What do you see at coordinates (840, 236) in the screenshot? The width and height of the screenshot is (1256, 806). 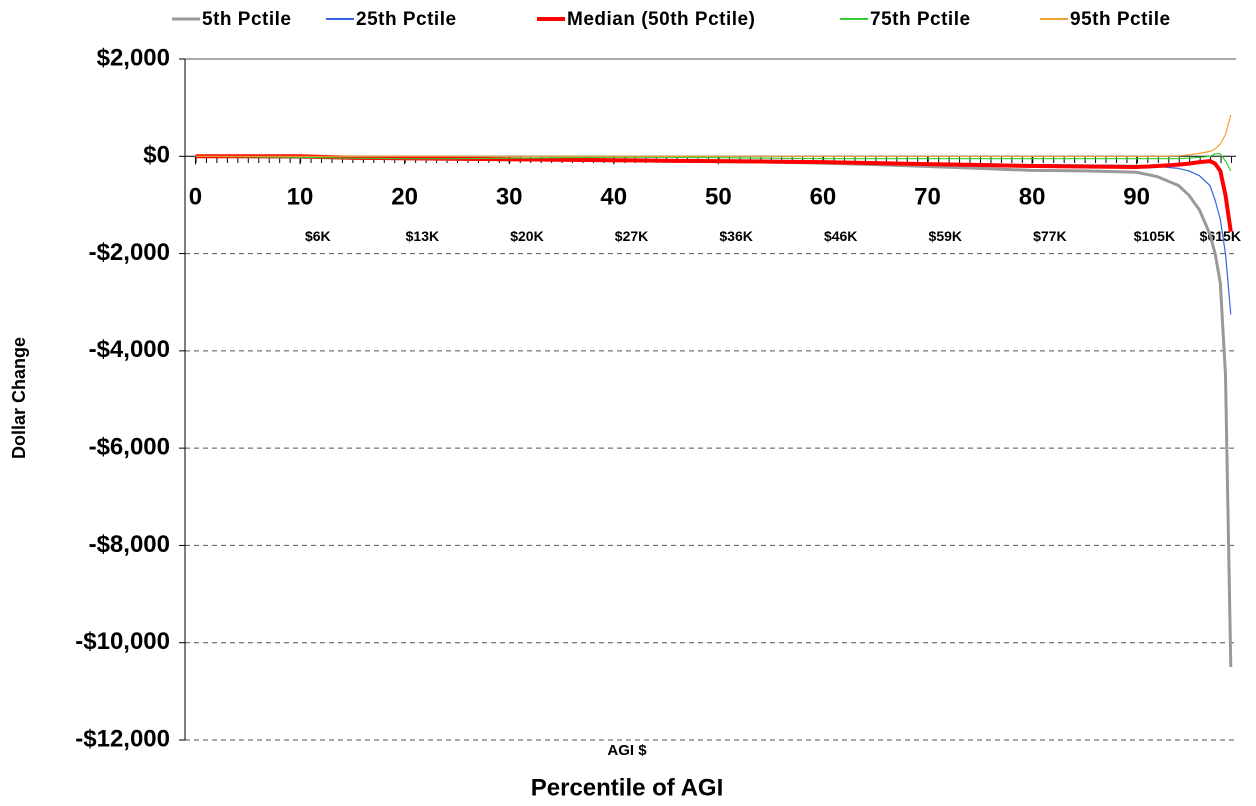 I see `agi-label: $46K` at bounding box center [840, 236].